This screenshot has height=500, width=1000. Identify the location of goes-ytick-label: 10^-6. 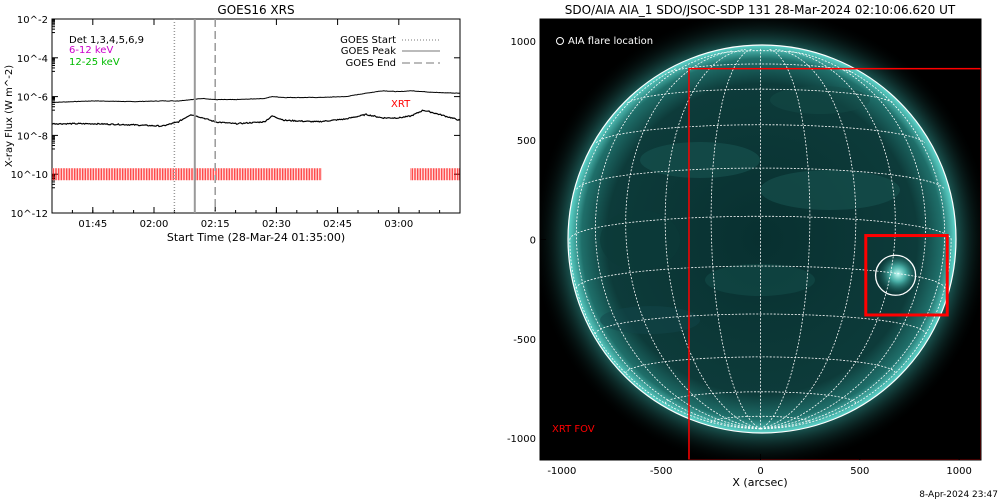
(32, 98).